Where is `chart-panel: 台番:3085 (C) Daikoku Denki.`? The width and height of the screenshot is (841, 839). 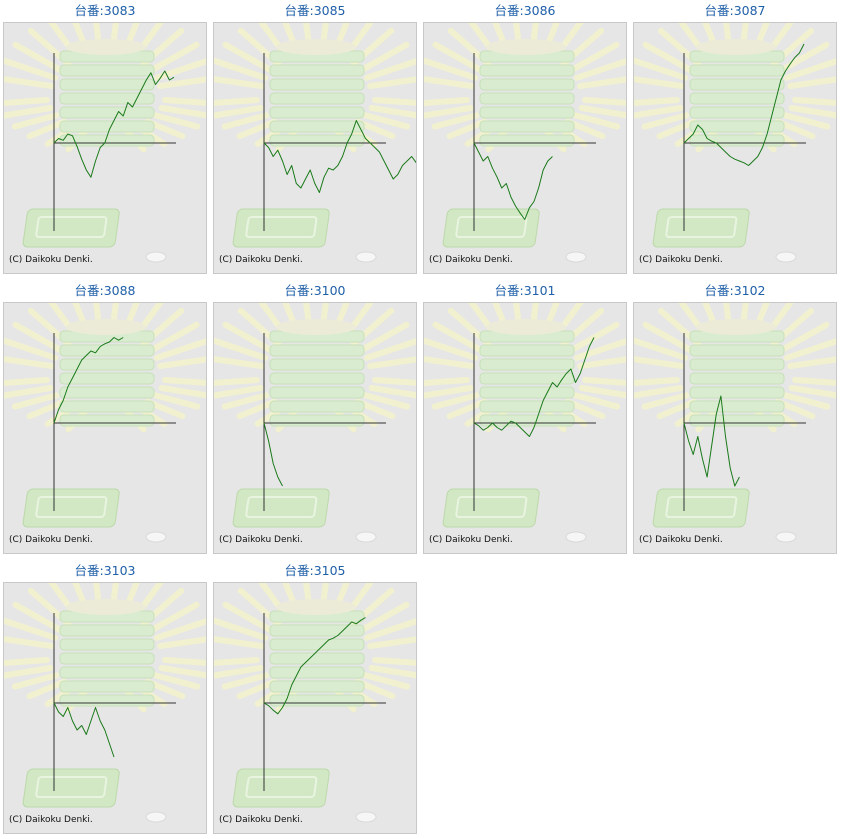 chart-panel: 台番:3085 (C) Daikoku Denki. is located at coordinates (315, 138).